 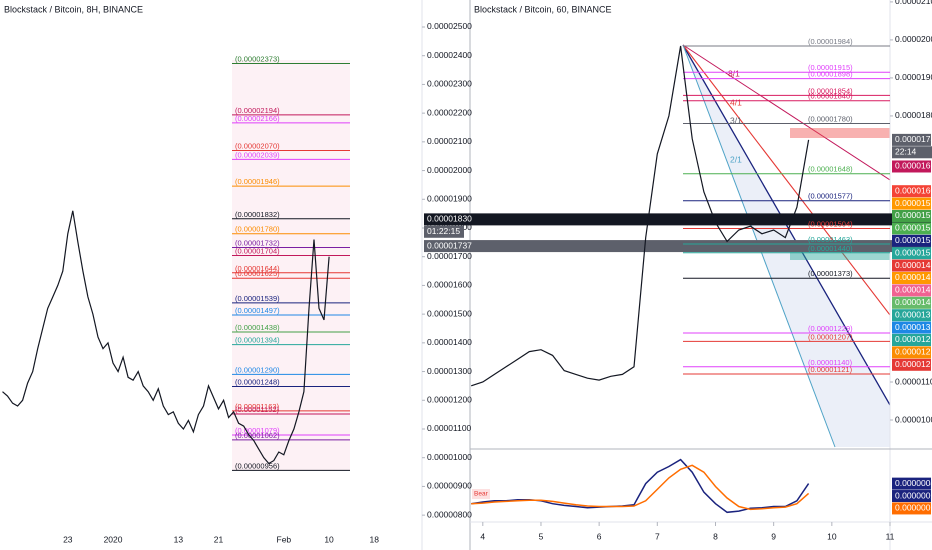 What do you see at coordinates (830, 223) in the screenshot?
I see `fib-level-label: (0.00001504)` at bounding box center [830, 223].